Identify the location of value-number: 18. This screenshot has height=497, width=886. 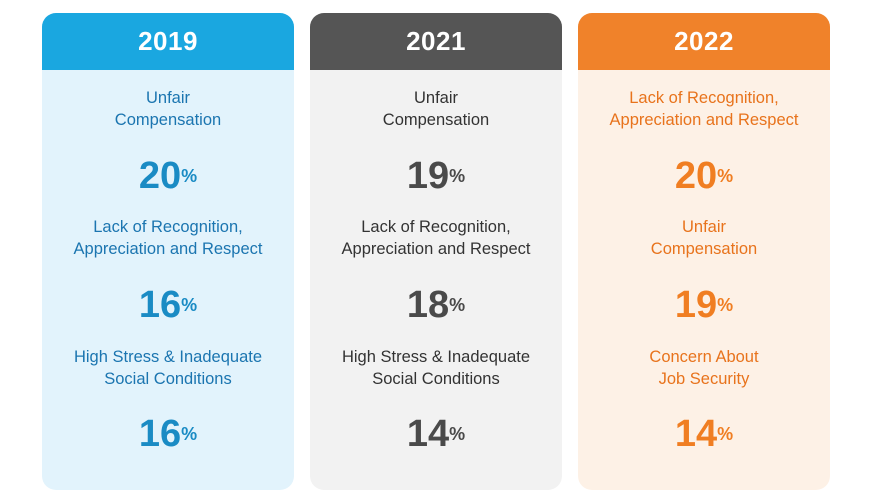
(428, 305).